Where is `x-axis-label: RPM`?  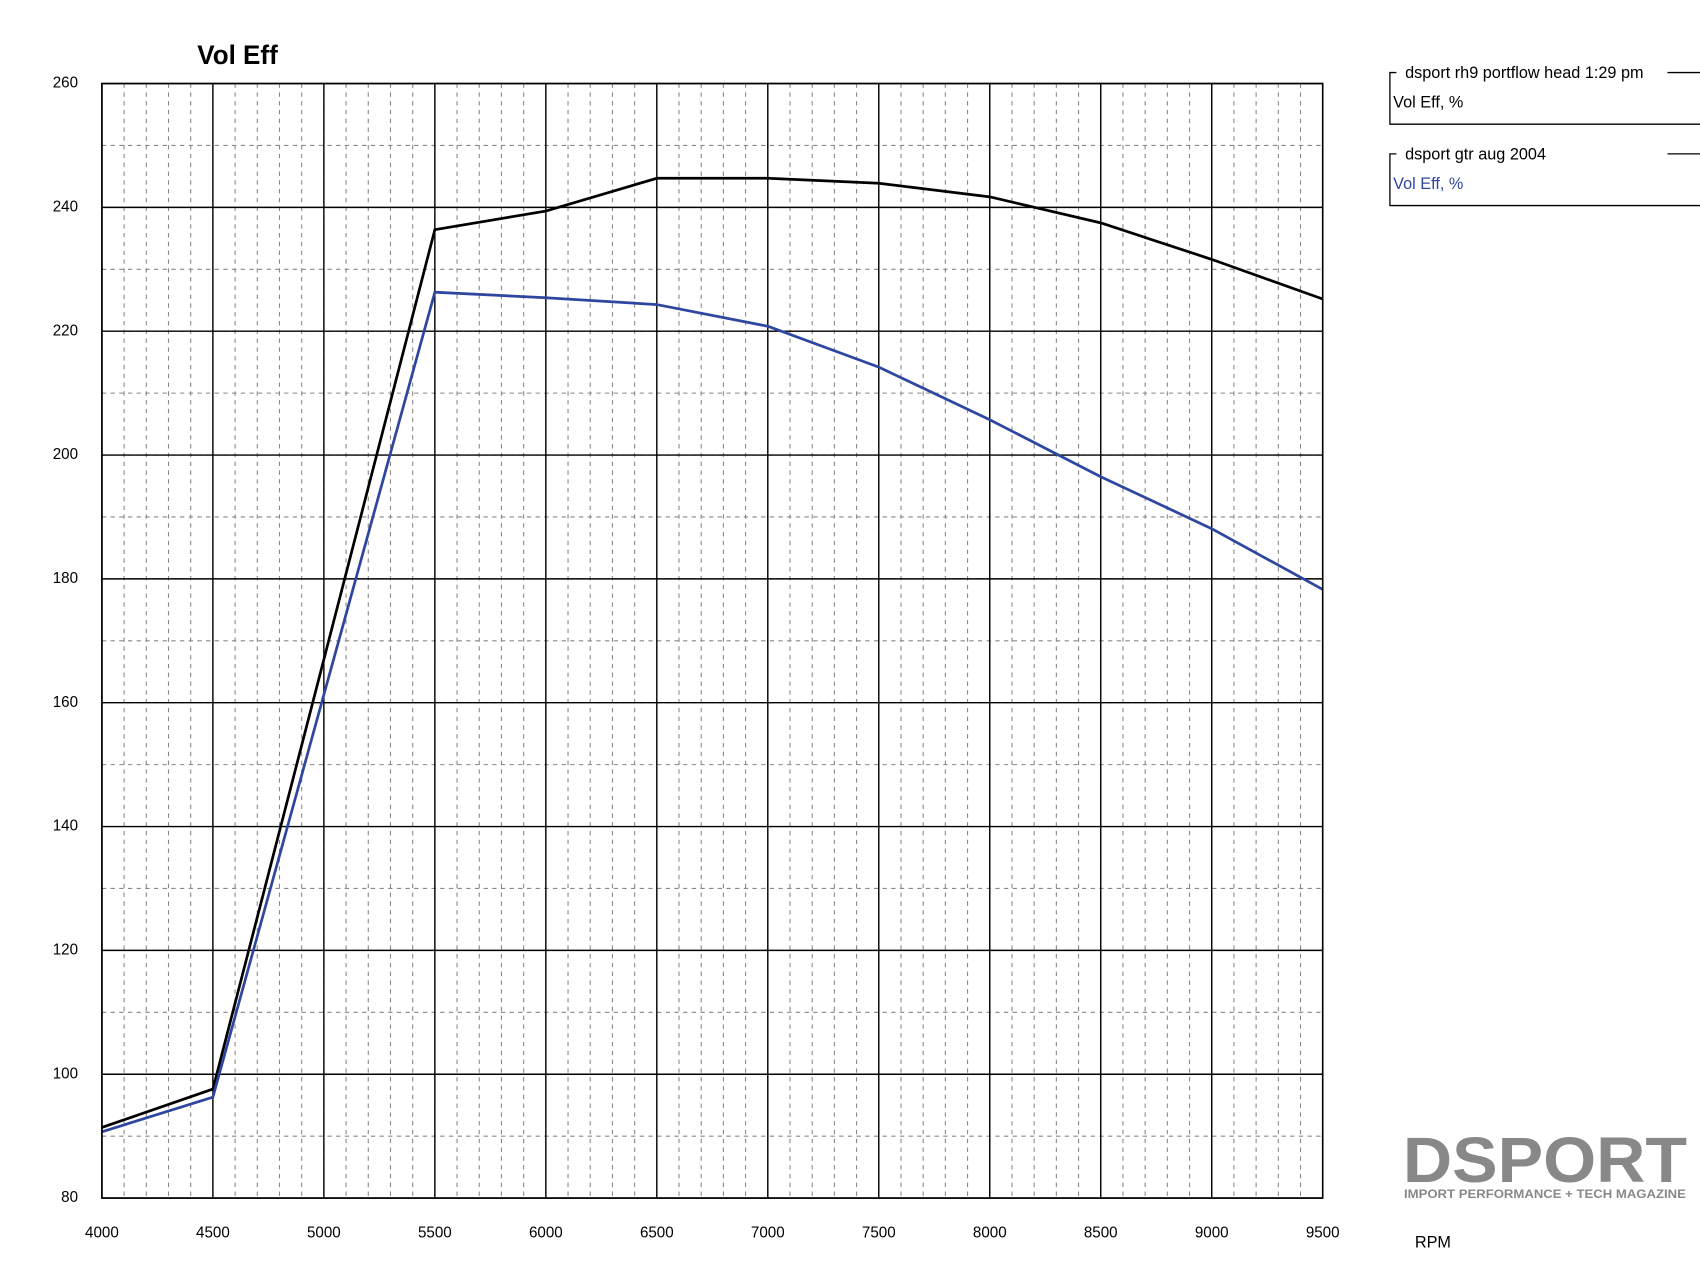
x-axis-label: RPM is located at coordinates (1433, 1242).